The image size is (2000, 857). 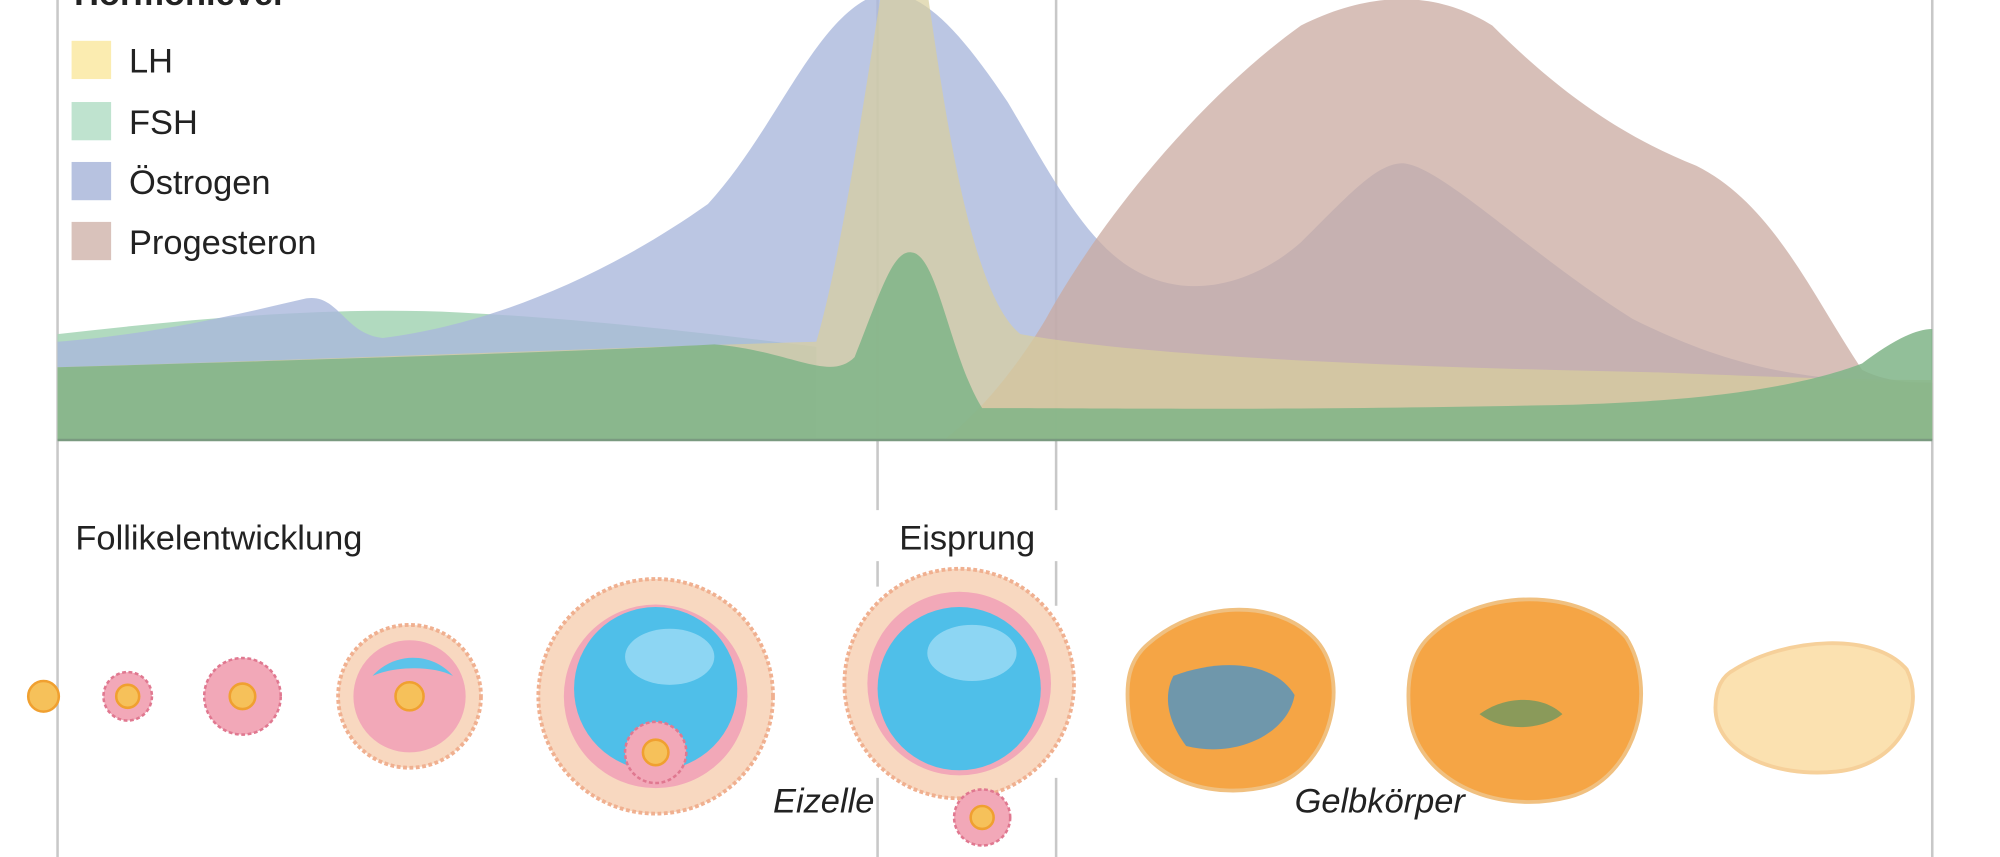 What do you see at coordinates (823, 801) in the screenshot?
I see `egg-label: Eizelle` at bounding box center [823, 801].